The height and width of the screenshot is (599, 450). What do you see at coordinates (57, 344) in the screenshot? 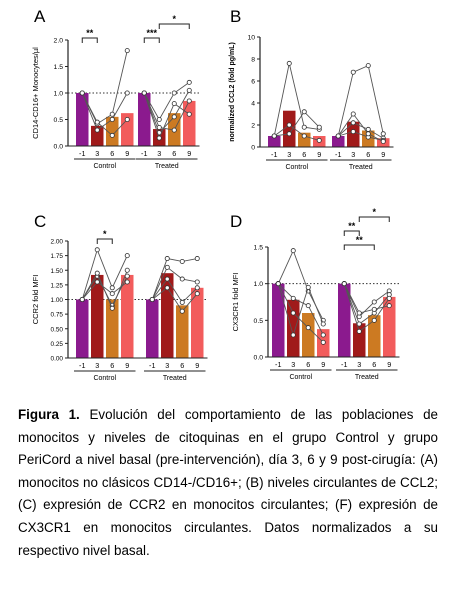
I see `y-tick-label: 0.25` at bounding box center [57, 344].